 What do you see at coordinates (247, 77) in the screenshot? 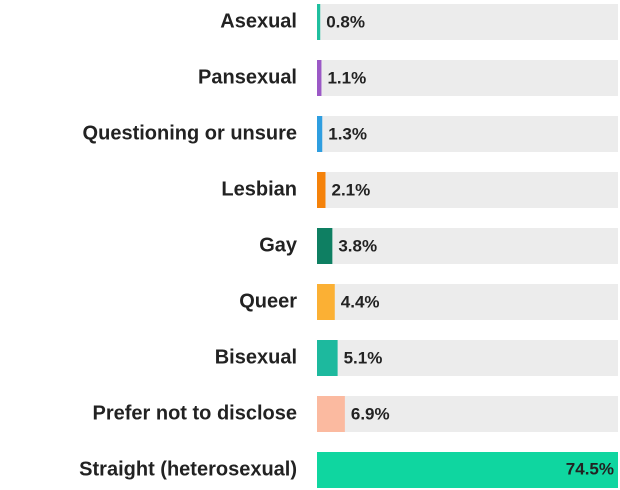
I see `category-label: Pansexual` at bounding box center [247, 77].